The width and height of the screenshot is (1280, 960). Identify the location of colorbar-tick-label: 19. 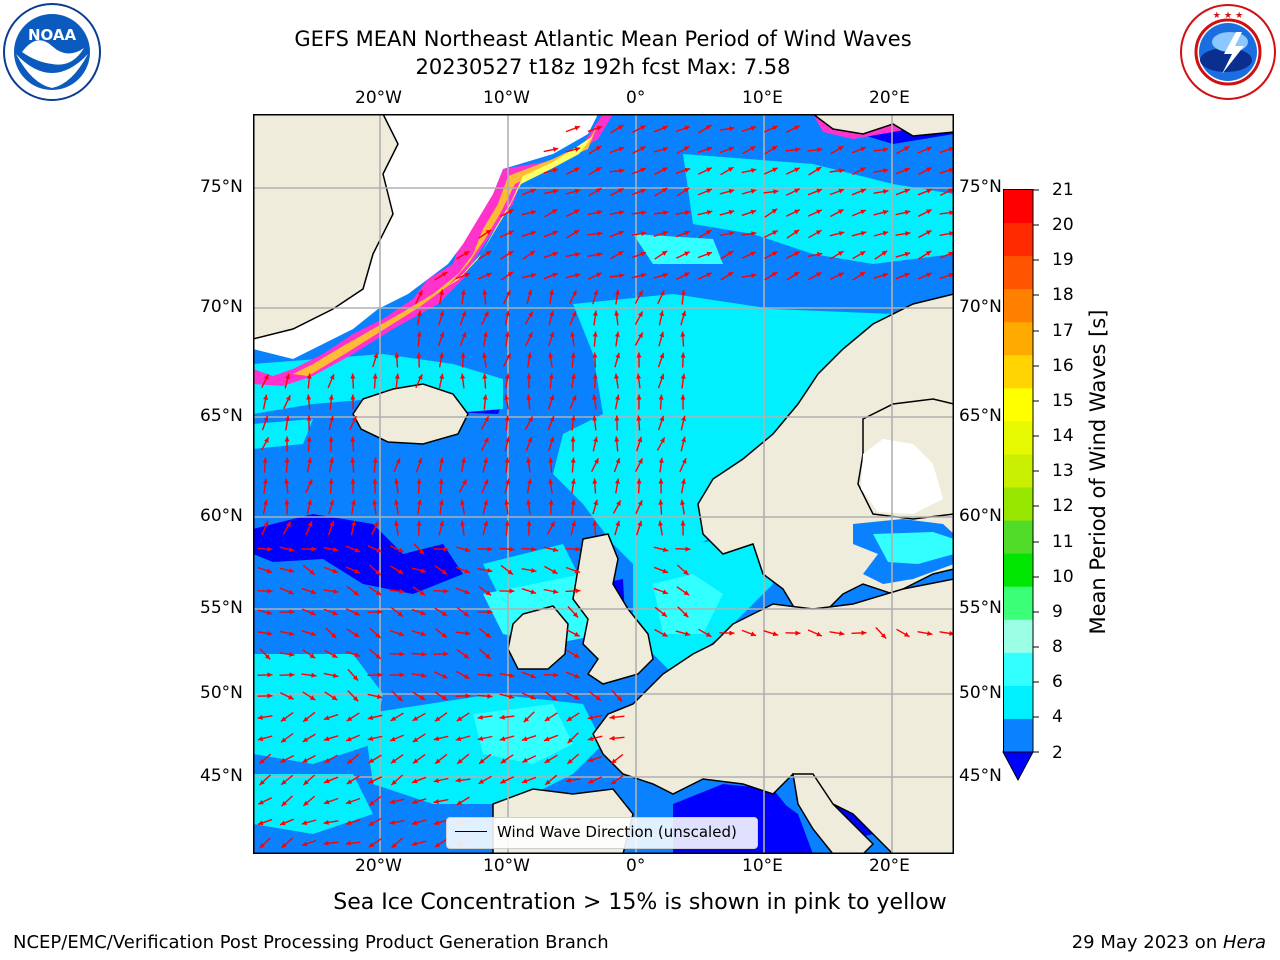
(1063, 260).